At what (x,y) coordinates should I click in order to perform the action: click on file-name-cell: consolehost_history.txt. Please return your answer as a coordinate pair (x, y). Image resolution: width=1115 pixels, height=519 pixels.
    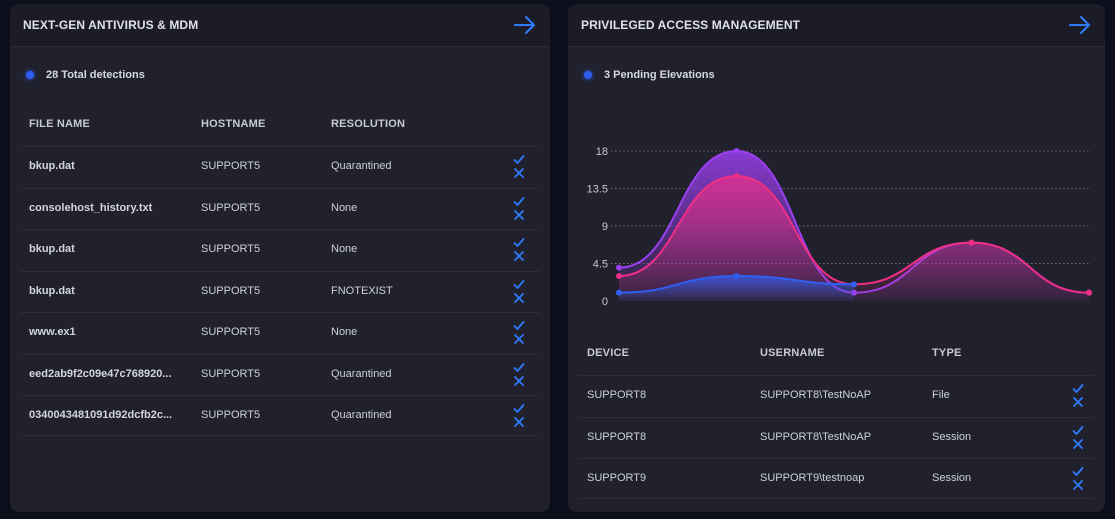
    Looking at the image, I should click on (91, 207).